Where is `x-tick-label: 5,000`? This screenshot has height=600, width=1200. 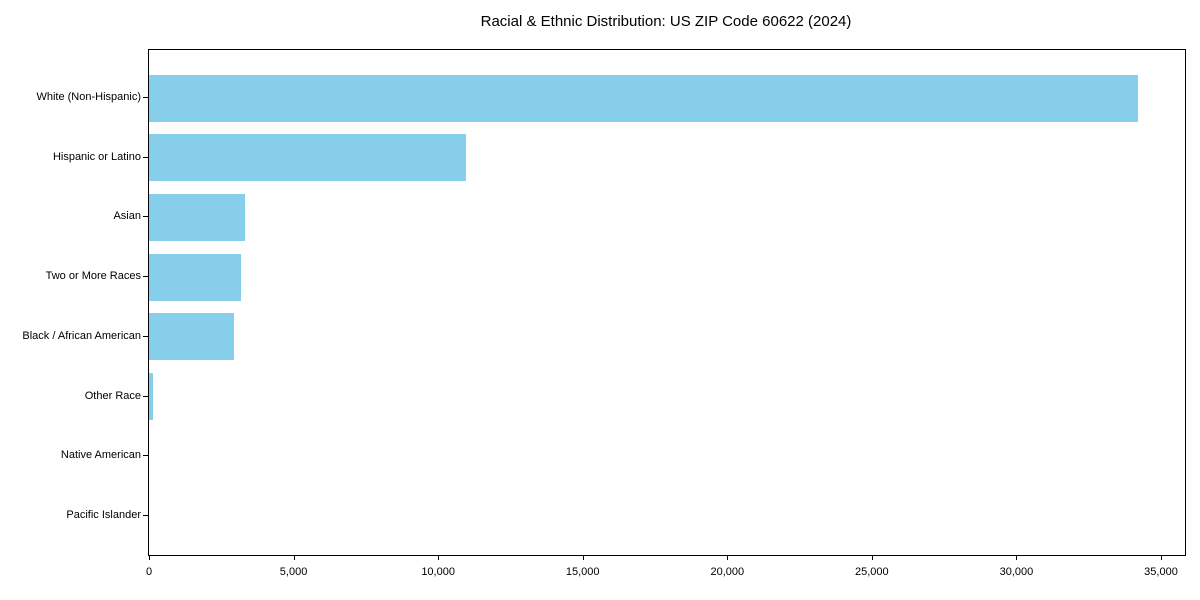
x-tick-label: 5,000 is located at coordinates (293, 572).